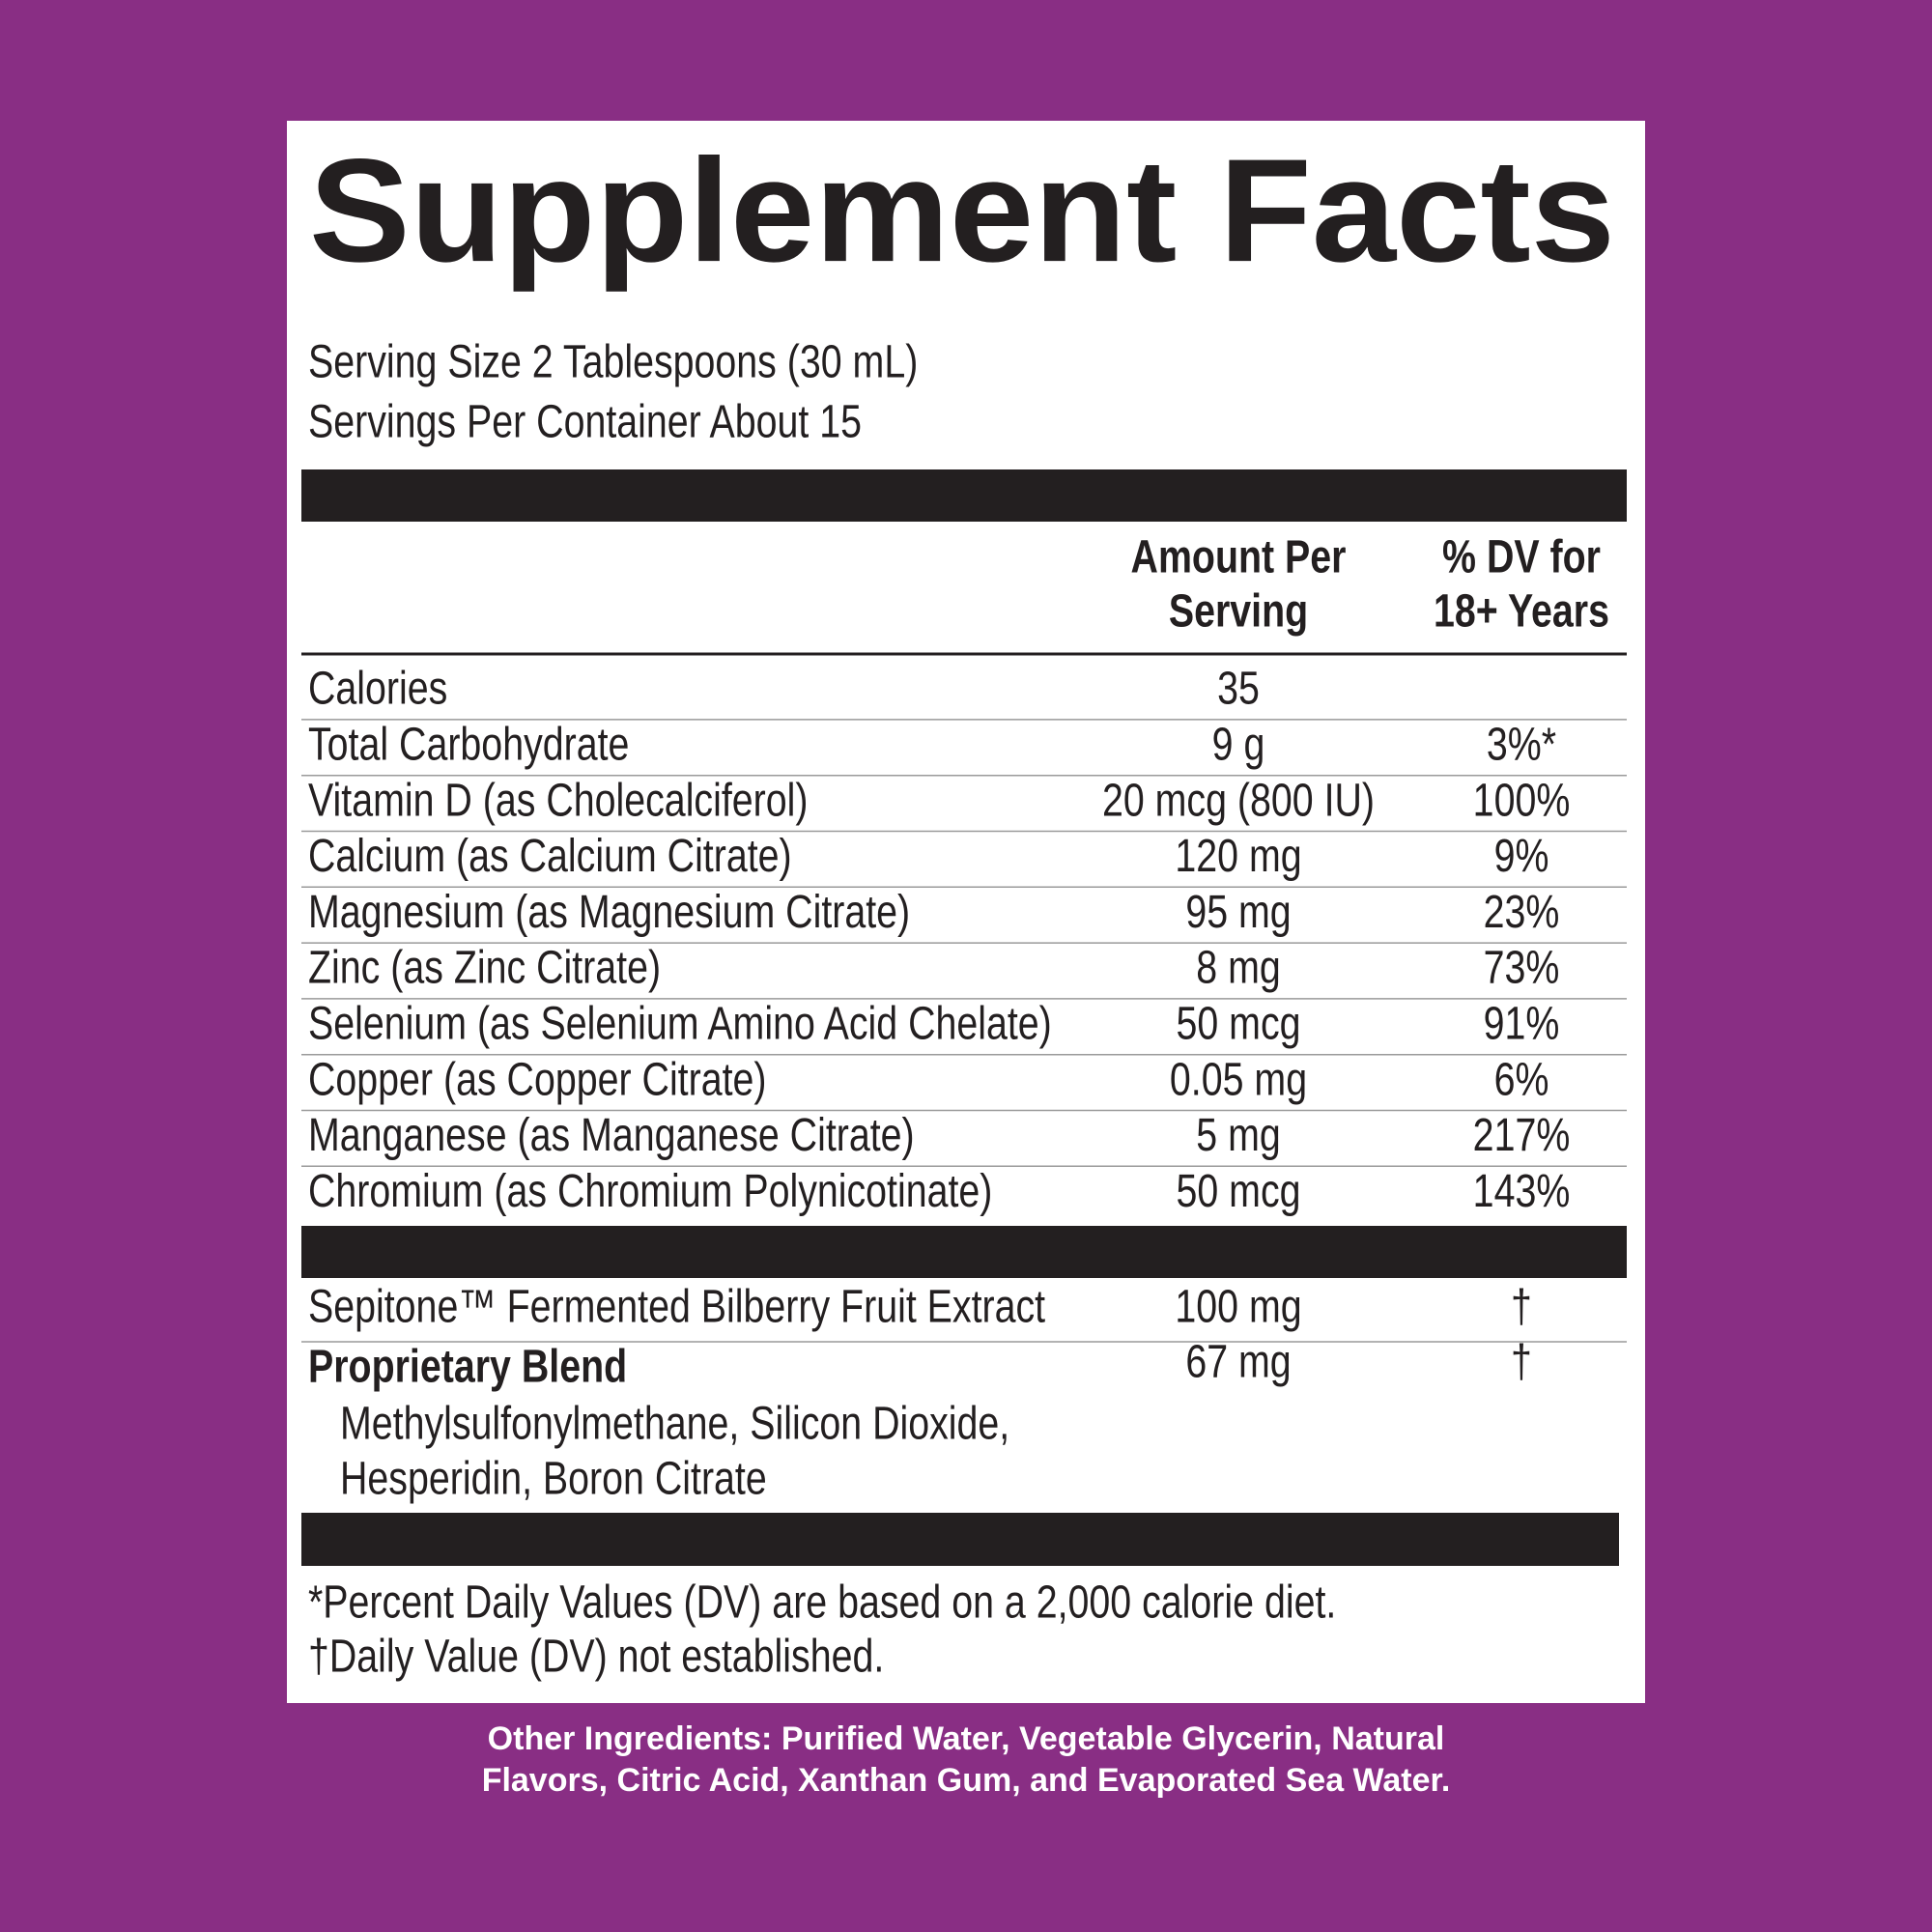  What do you see at coordinates (1238, 611) in the screenshot?
I see `column-header: Serving` at bounding box center [1238, 611].